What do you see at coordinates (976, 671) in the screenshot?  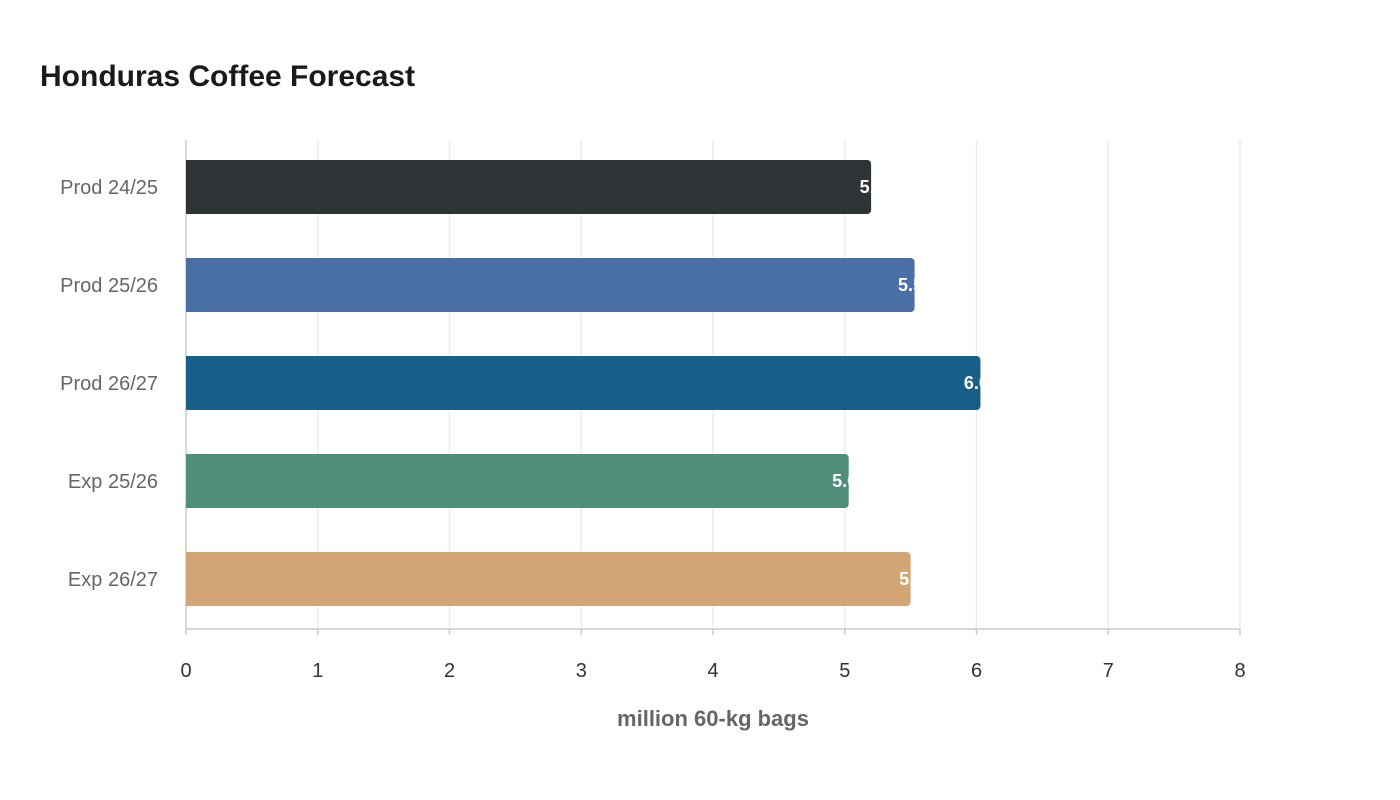 I see `x-tick-label: 6` at bounding box center [976, 671].